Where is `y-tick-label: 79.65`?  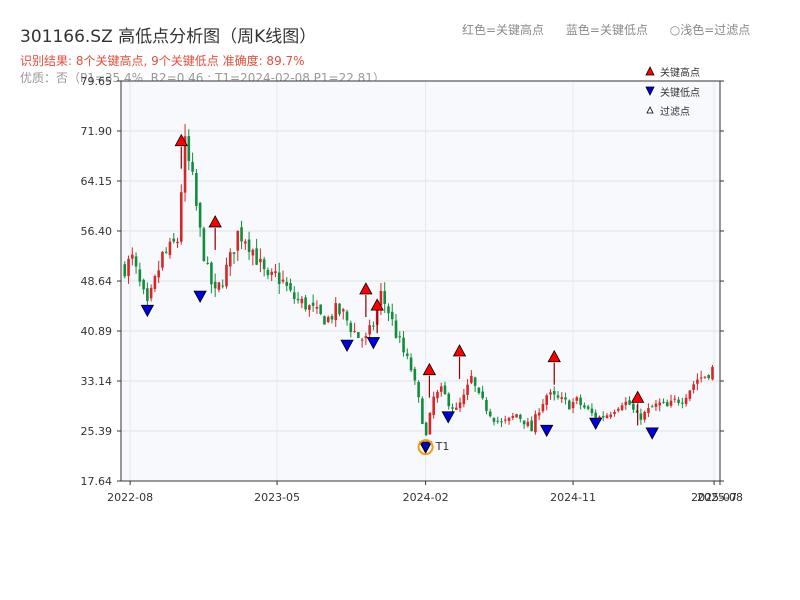 y-tick-label: 79.65 is located at coordinates (97, 81).